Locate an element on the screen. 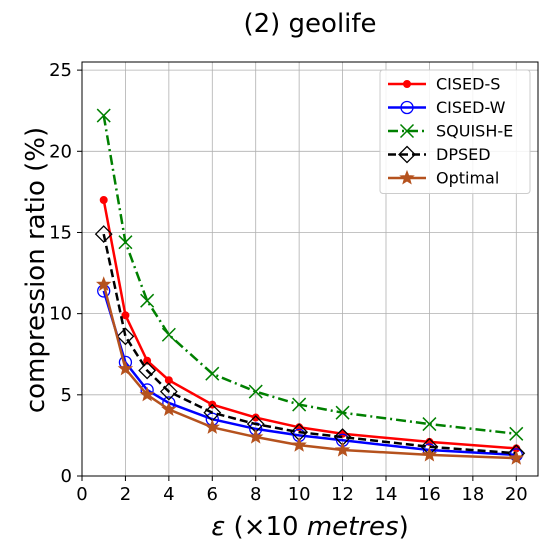  legend-label-dpsed: DPSED is located at coordinates (463, 154).